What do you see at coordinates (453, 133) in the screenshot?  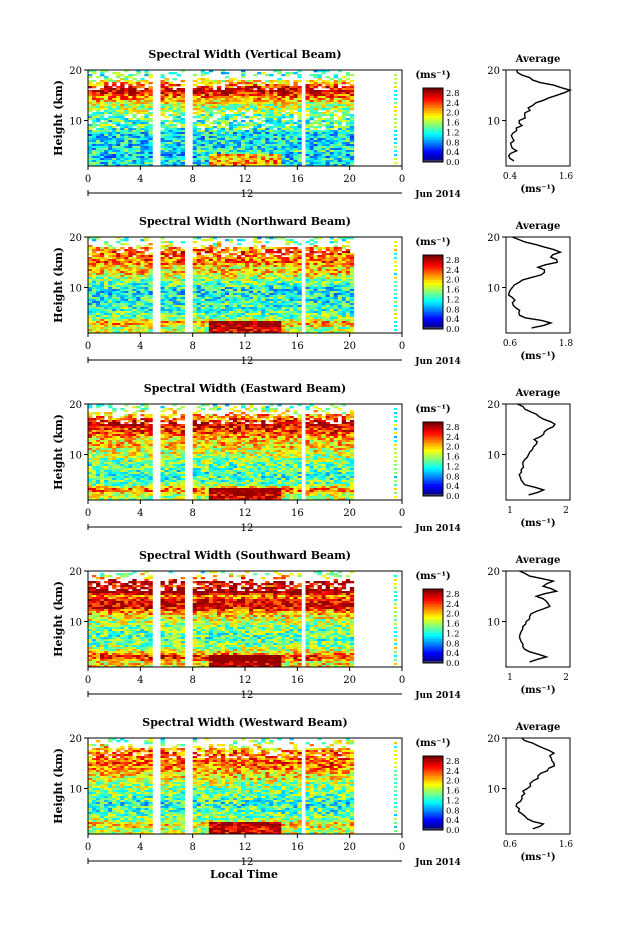 I see `colorbar-tick-label: 1.2` at bounding box center [453, 133].